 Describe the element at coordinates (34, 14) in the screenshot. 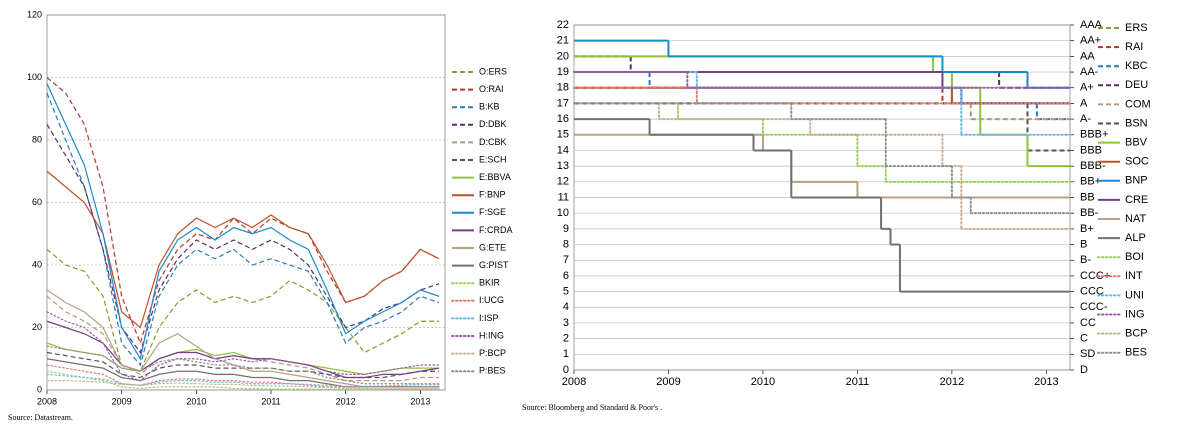

I see `y-tick-label: 120` at that location.